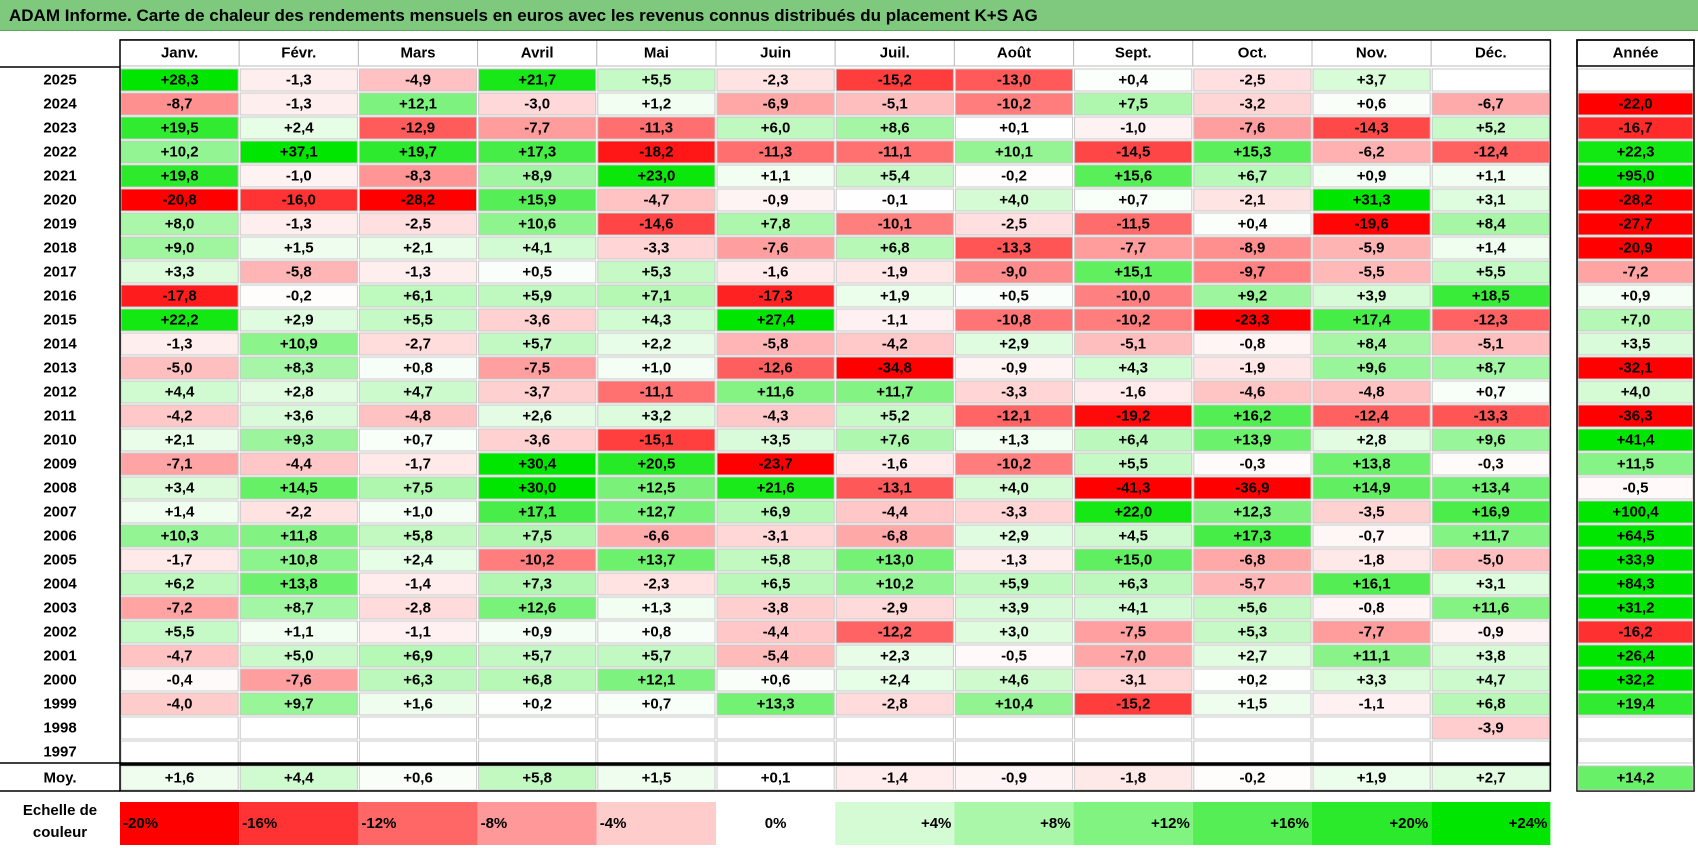  Describe the element at coordinates (1491, 656) in the screenshot. I see `cell-value: +3,8` at that location.